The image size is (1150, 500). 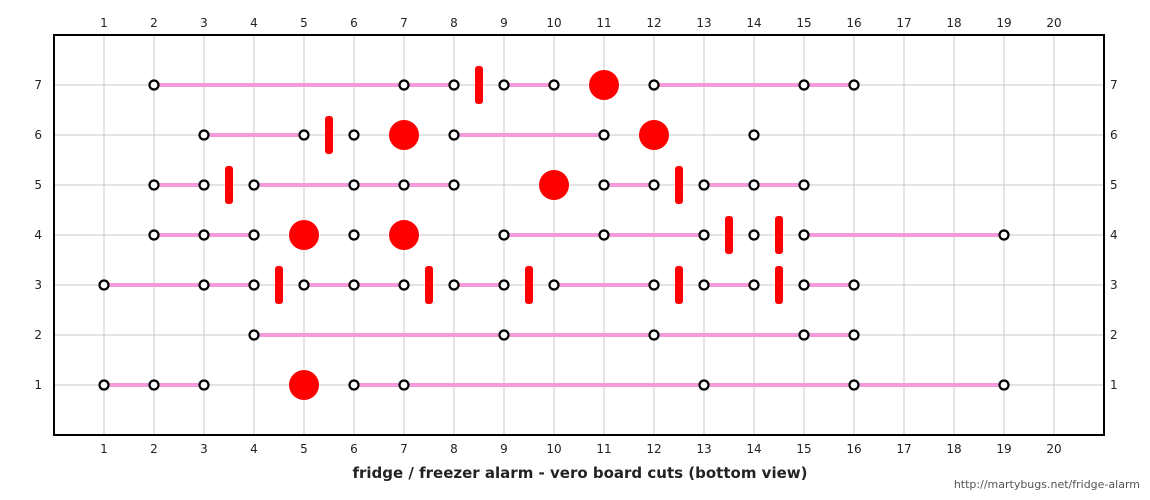 What do you see at coordinates (804, 285) in the screenshot?
I see `pad-r3-c15` at bounding box center [804, 285].